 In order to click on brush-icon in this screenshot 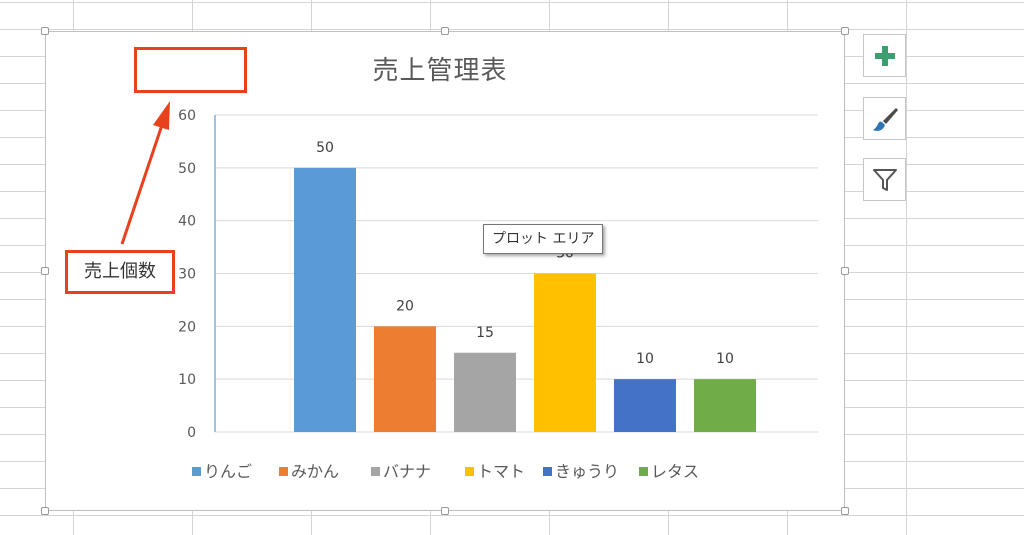, I will do `click(885, 119)`.